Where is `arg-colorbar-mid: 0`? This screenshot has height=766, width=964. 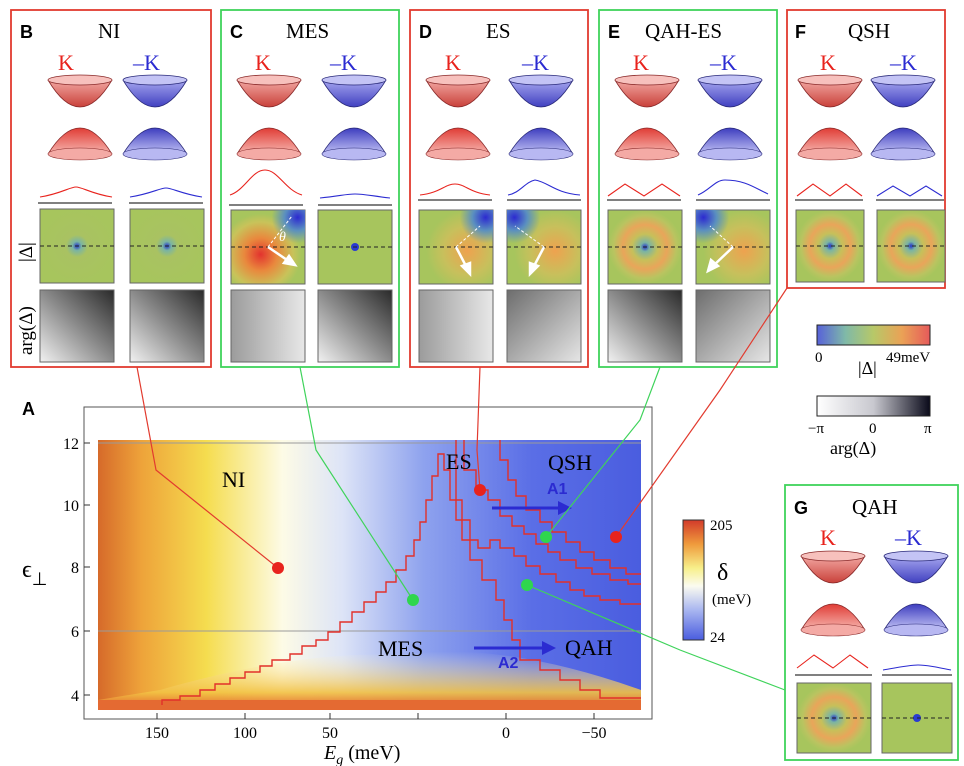 arg-colorbar-mid: 0 is located at coordinates (873, 429).